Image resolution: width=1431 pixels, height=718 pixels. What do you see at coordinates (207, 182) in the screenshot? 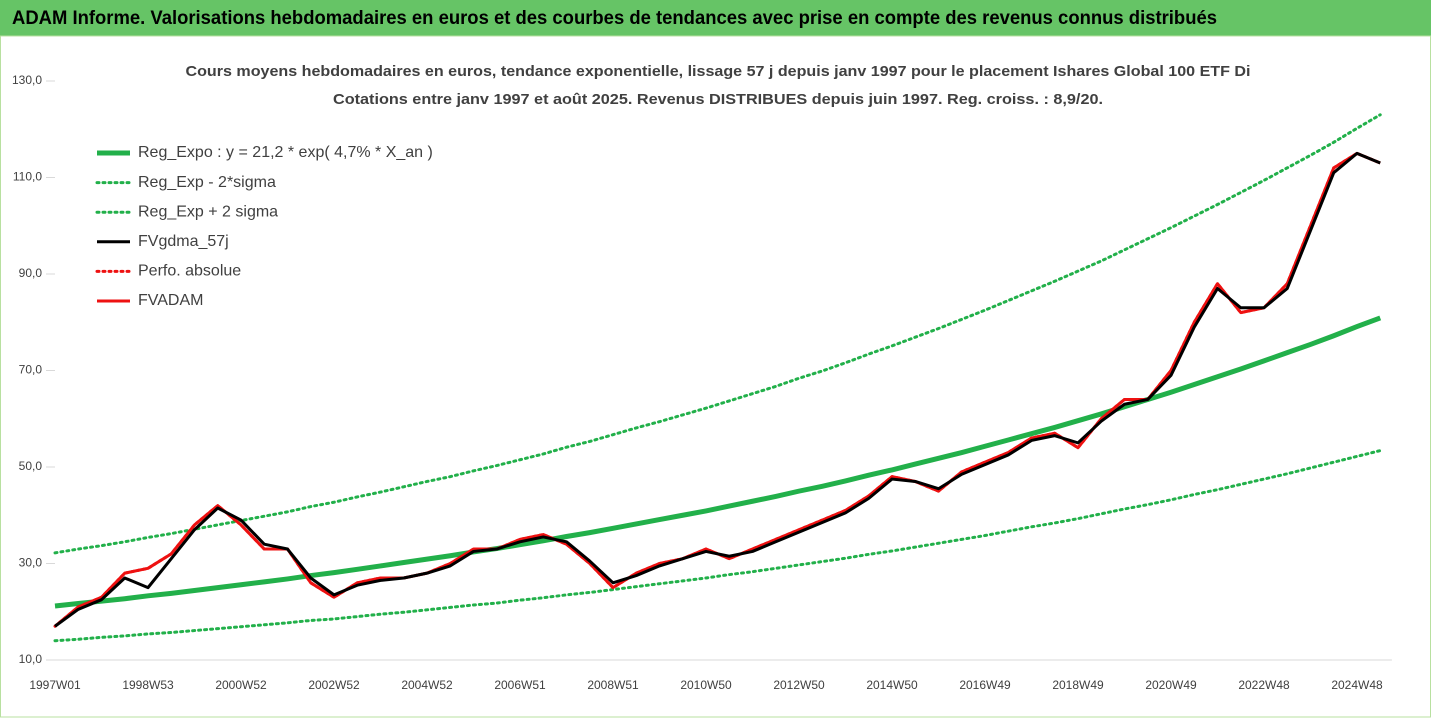
I see `legend-label: Reg_Exp - 2*sigma` at bounding box center [207, 182].